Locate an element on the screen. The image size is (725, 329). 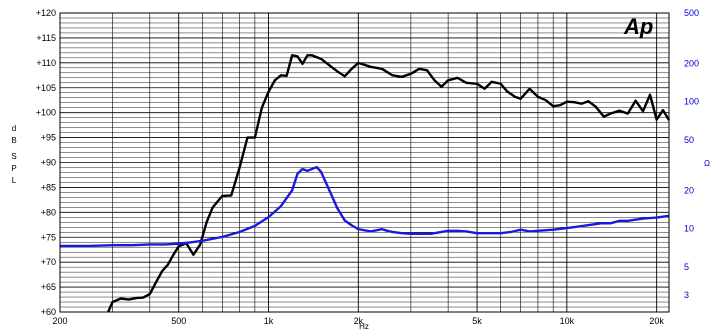
y-left-tick-label: +60 is located at coordinates (48, 312).